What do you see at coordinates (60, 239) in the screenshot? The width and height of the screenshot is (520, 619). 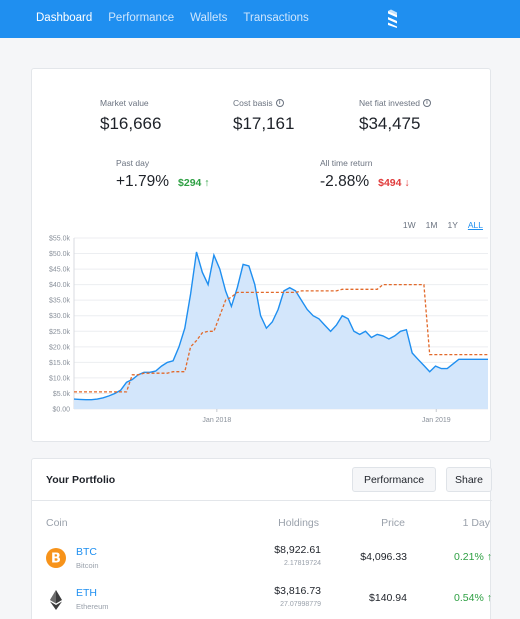 I see `y-tick-label: $55.0k` at bounding box center [60, 239].